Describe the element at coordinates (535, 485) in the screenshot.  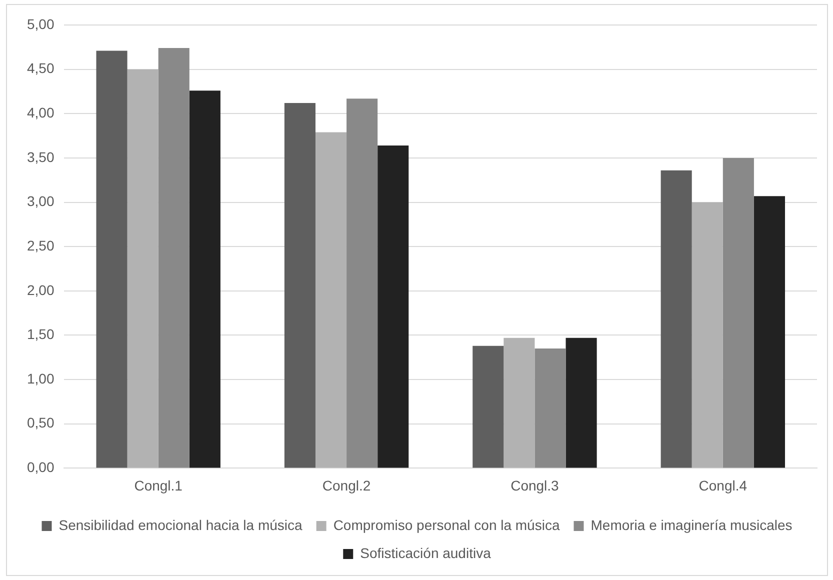
I see `x-tick-label: Congl.3` at that location.